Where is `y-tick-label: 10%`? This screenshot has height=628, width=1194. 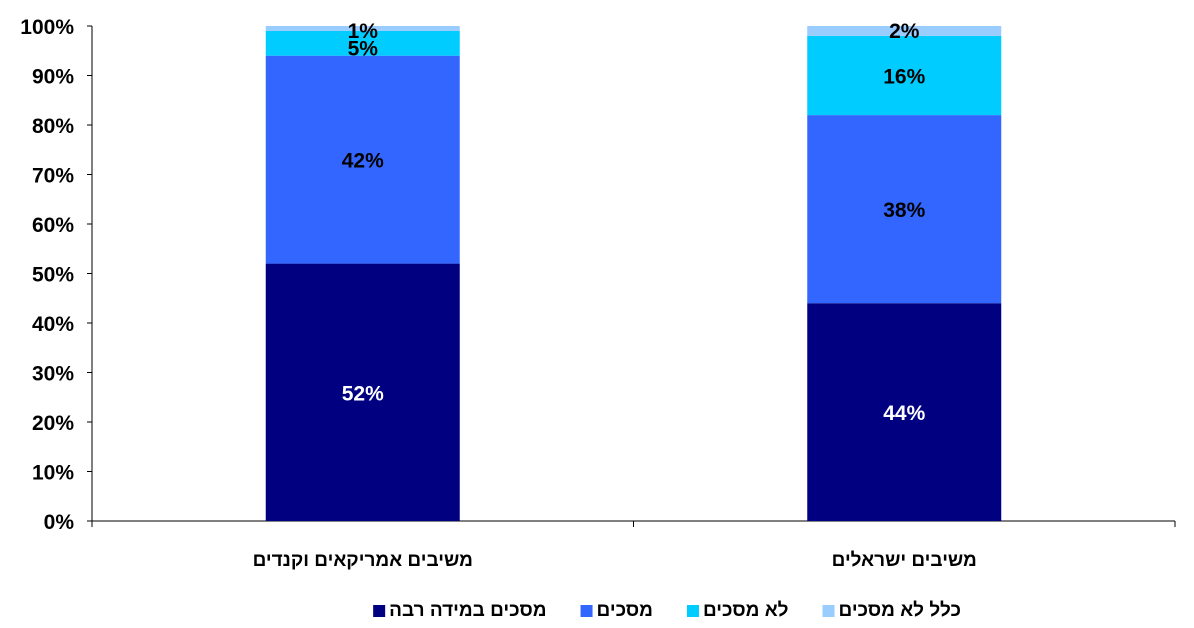 y-tick-label: 10% is located at coordinates (53, 473).